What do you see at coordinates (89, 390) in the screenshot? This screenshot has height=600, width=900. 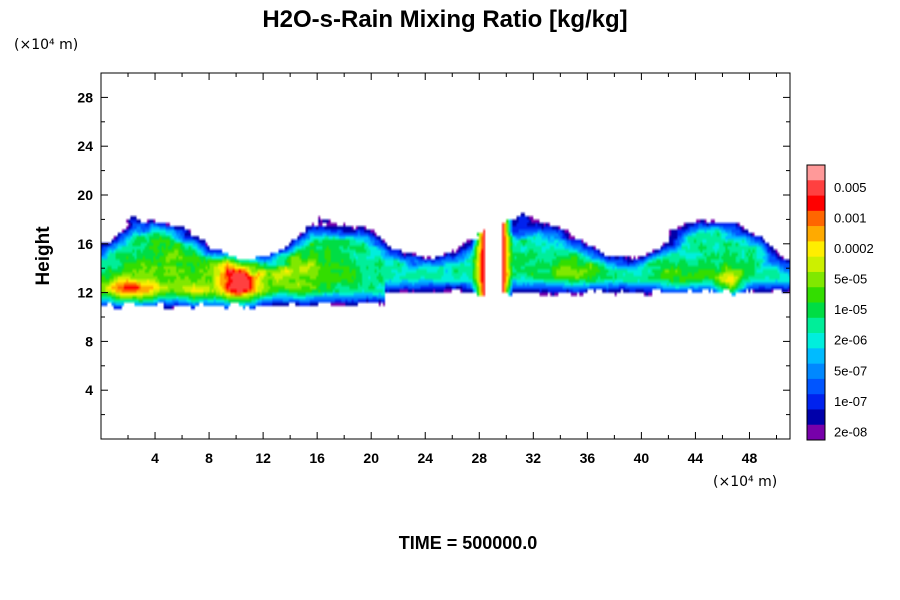 I see `y-tick-label: 4` at bounding box center [89, 390].